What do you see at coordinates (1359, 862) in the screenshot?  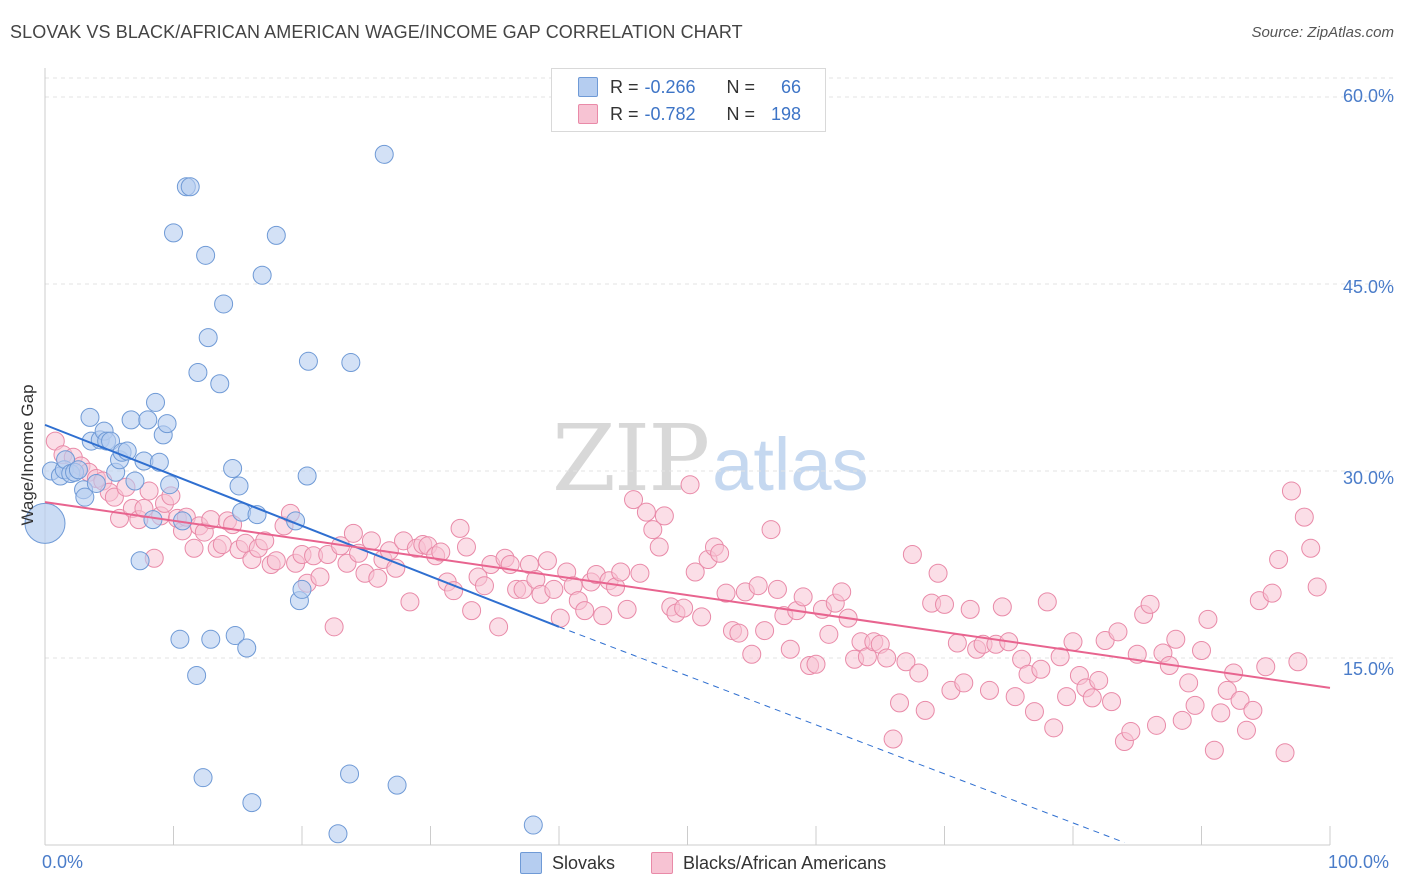 I see `x-tick-label-max: 100.0%` at bounding box center [1359, 862].